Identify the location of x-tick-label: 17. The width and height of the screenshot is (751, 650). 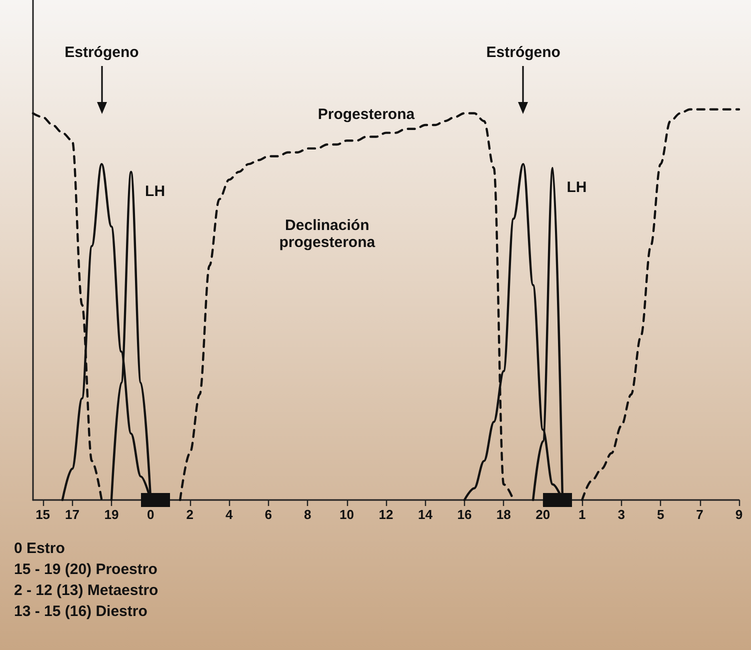
(72, 514).